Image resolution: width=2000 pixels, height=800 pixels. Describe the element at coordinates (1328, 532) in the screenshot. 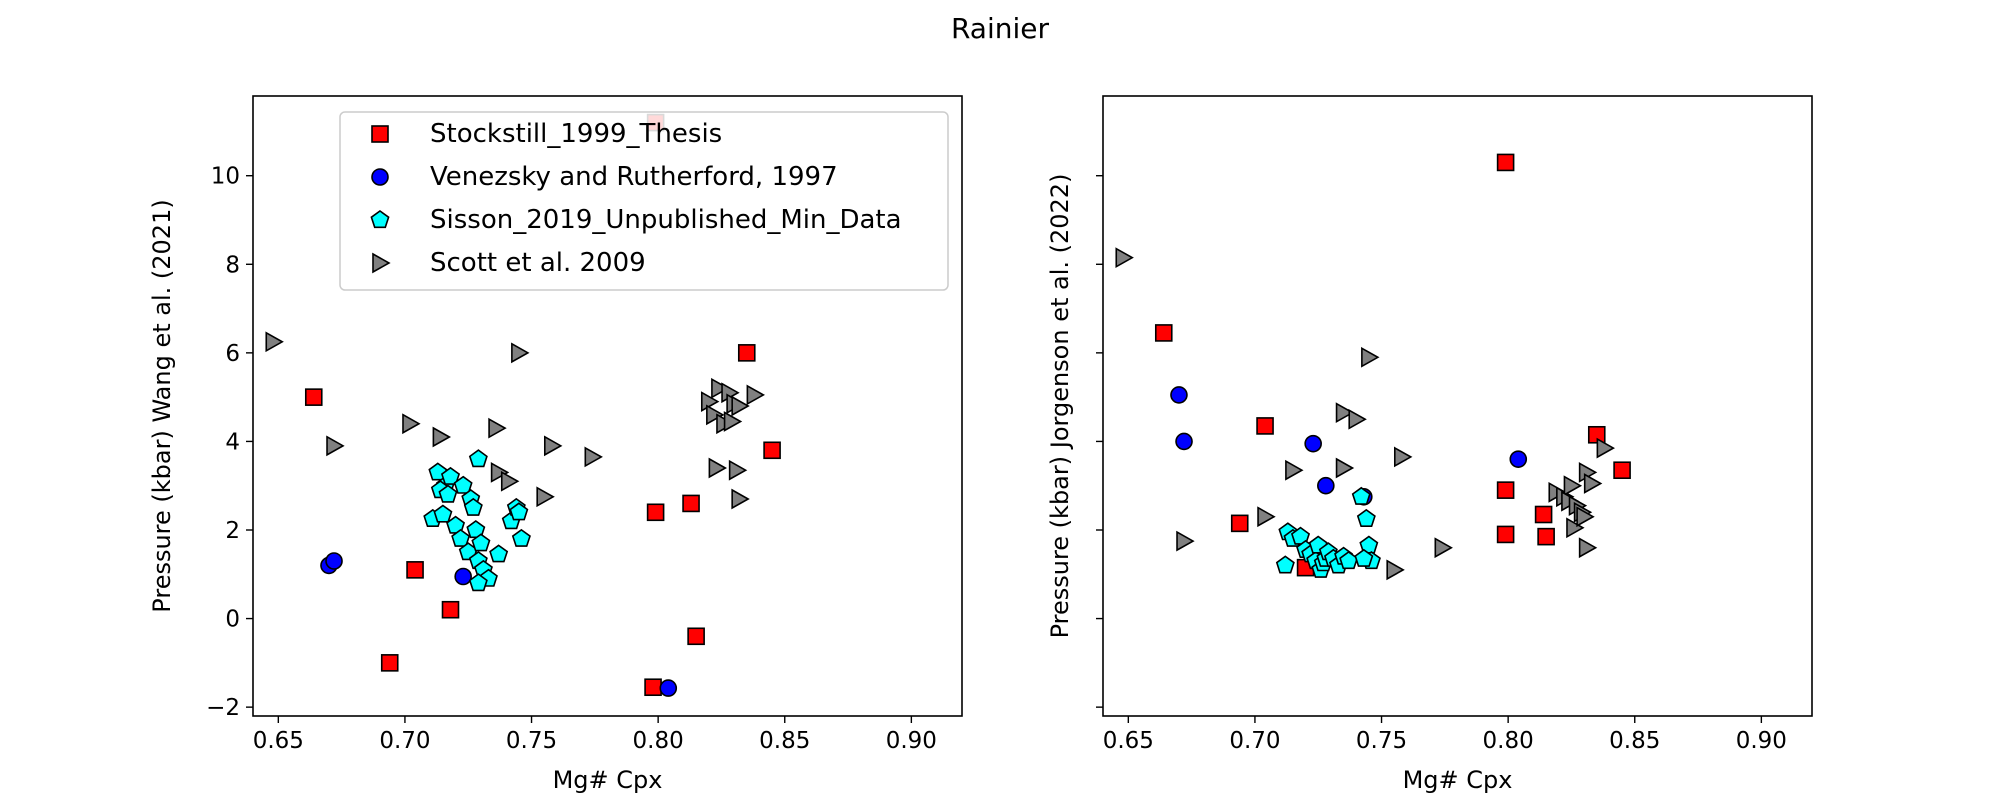

I see `panel2-series-pentagon` at that location.